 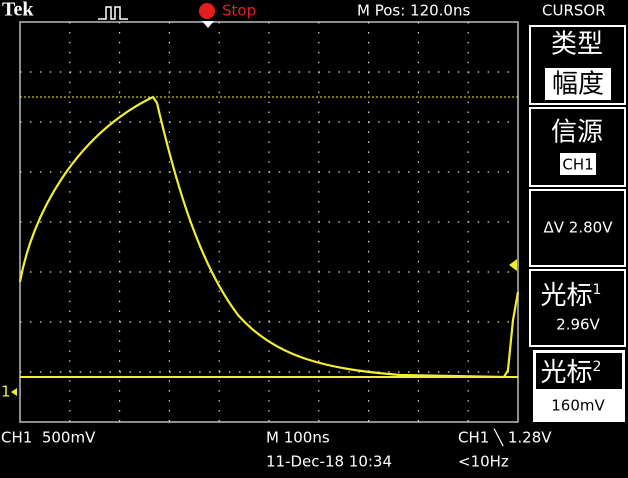 What do you see at coordinates (505, 438) in the screenshot?
I see `trigger: CH1 ╲ 1.28V` at bounding box center [505, 438].